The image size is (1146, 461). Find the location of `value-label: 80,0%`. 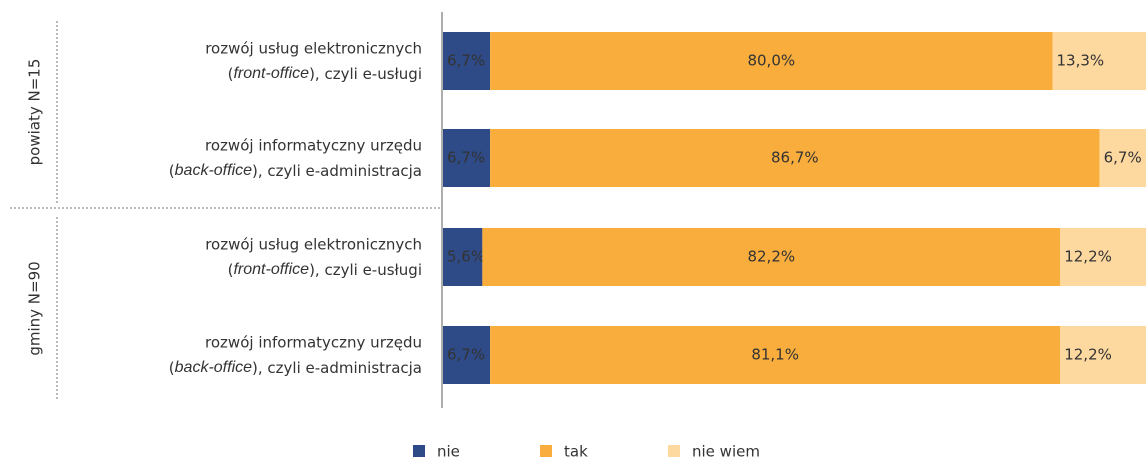

value-label: 80,0% is located at coordinates (771, 61).